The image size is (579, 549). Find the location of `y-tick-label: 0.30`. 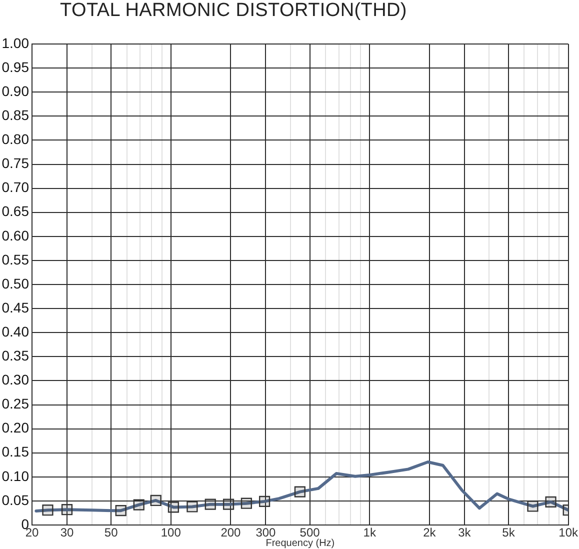

y-tick-label: 0.30 is located at coordinates (16, 380).